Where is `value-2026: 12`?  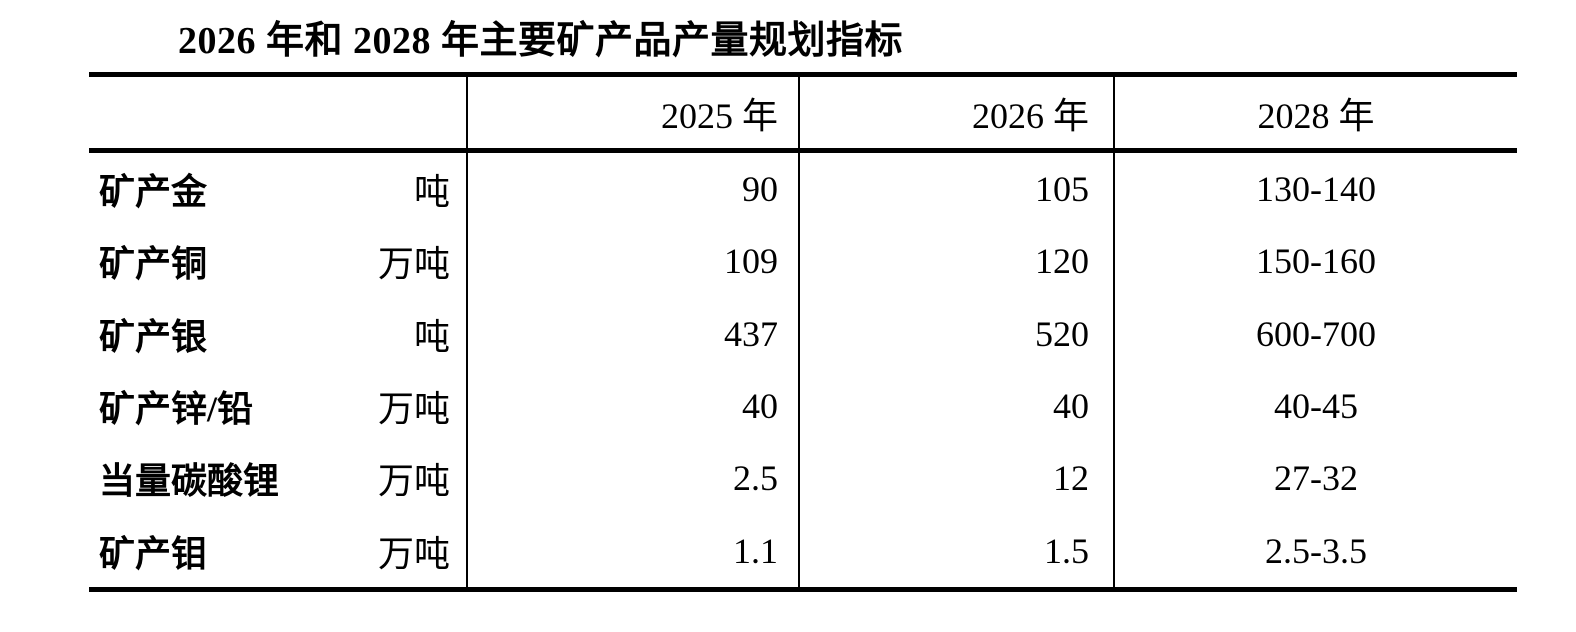 value-2026: 12 is located at coordinates (1071, 478).